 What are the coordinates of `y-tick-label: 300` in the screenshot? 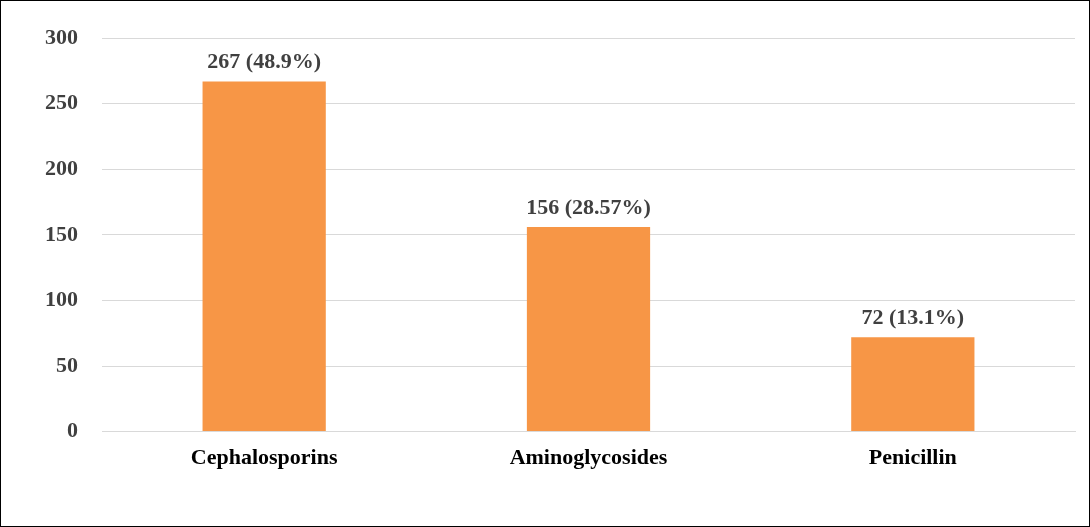 It's located at (61, 36).